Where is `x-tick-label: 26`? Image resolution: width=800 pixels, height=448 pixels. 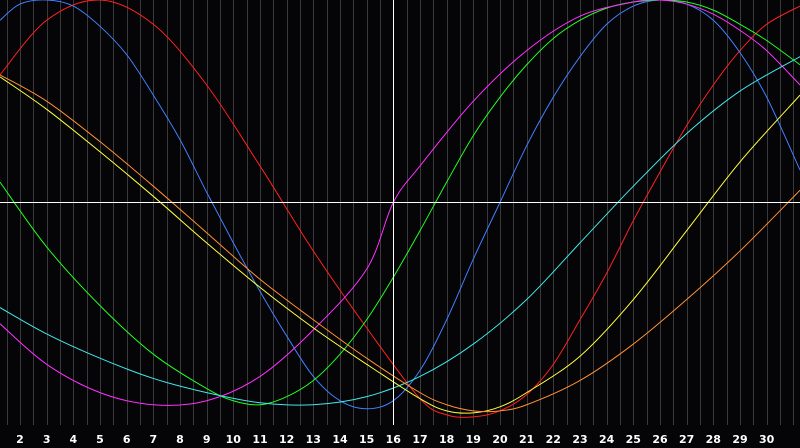 x-tick-label: 26 is located at coordinates (660, 439).